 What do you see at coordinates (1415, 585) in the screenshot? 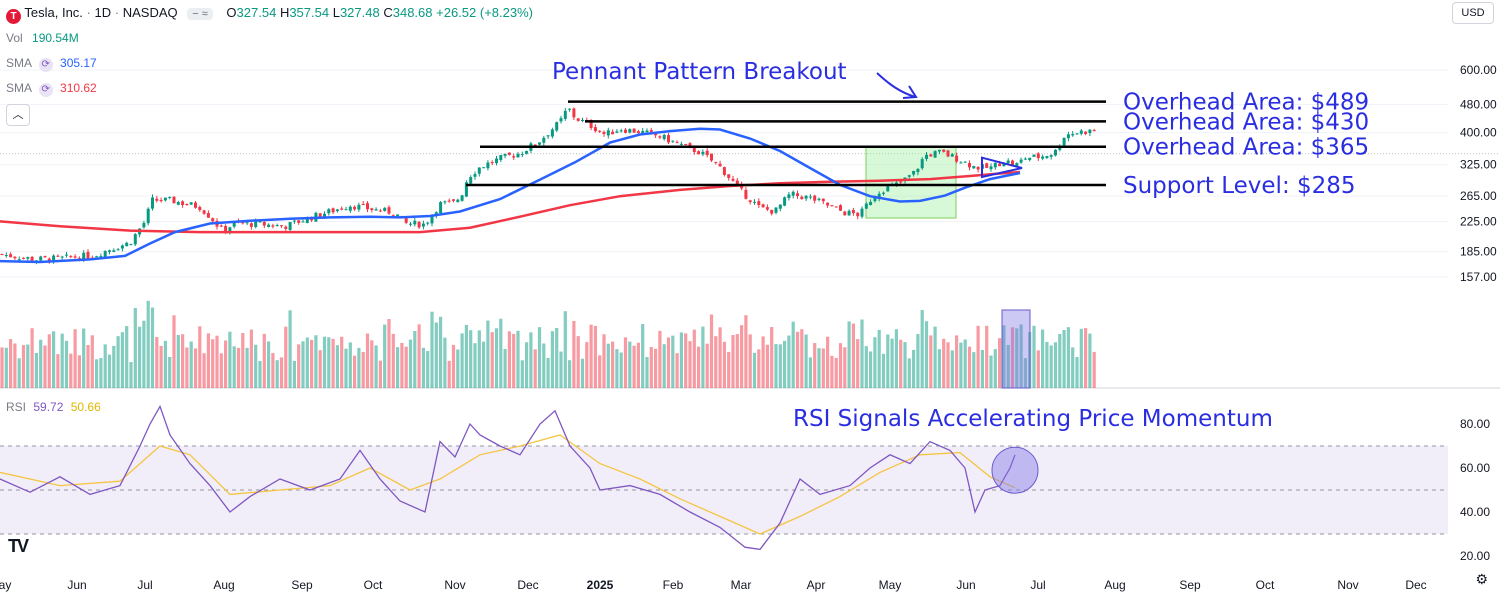
I see `time-tick-label: Dec` at bounding box center [1415, 585].